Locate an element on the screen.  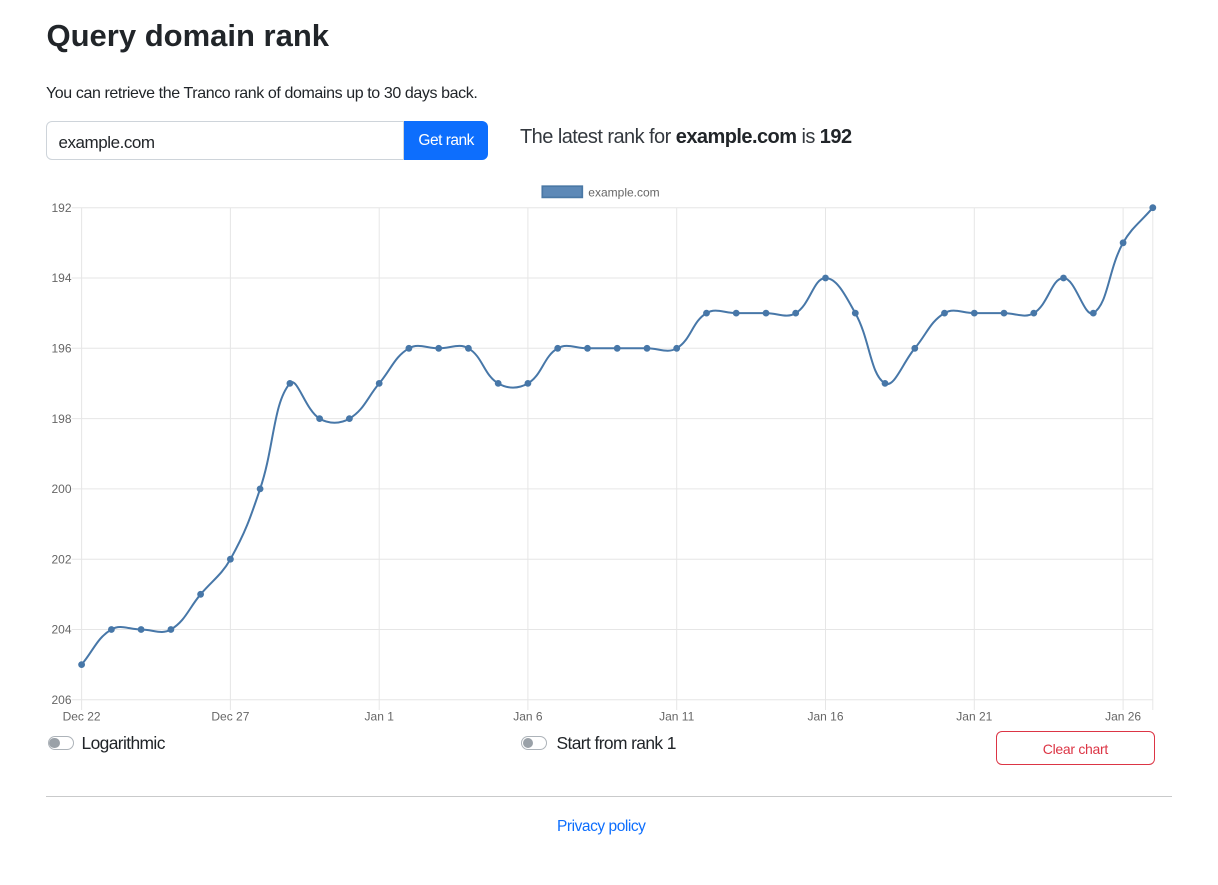
svg-text: 198 is located at coordinates (61, 419).